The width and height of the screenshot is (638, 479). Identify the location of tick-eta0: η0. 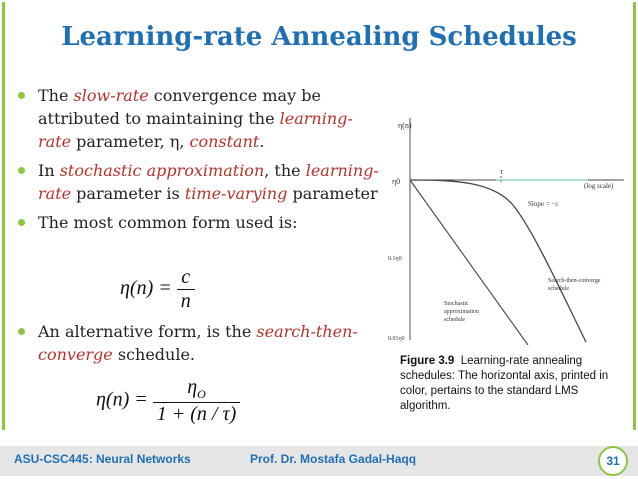
(396, 181).